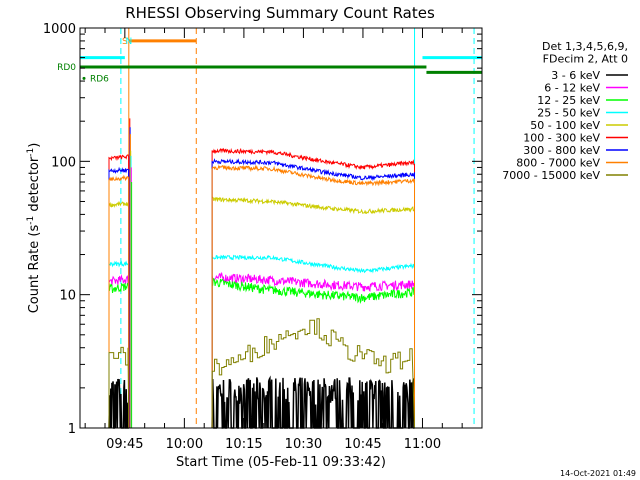 The image size is (640, 480). What do you see at coordinates (558, 163) in the screenshot?
I see `legend-label: 800 - 7000 keV` at bounding box center [558, 163].